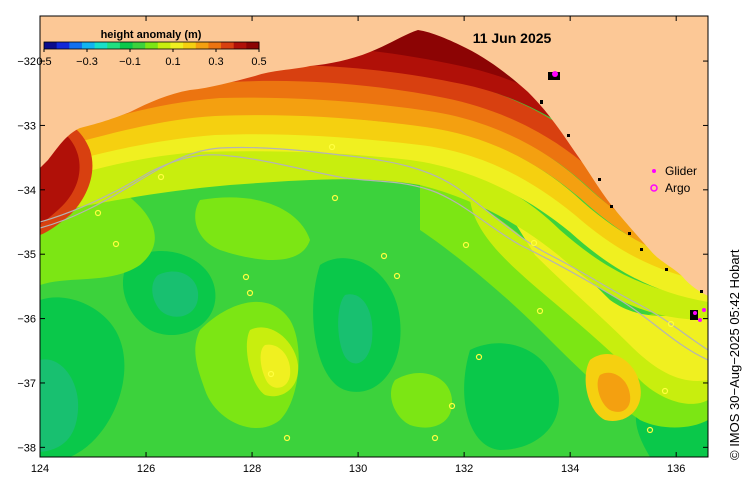 The width and height of the screenshot is (750, 496). I want to click on y-tick-label: −38, so click(26, 448).